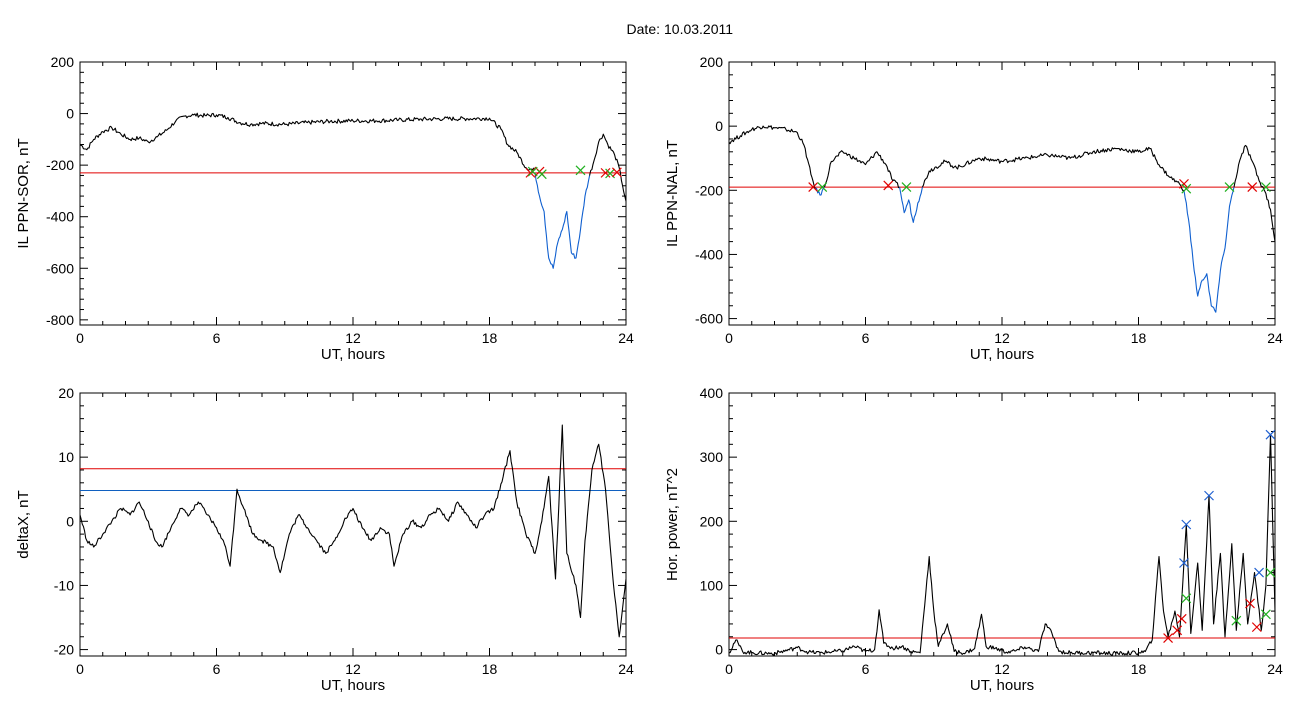 Image resolution: width=1300 pixels, height=705 pixels. What do you see at coordinates (23, 193) in the screenshot?
I see `y-axis-label: IL PPN-SOR, nT` at bounding box center [23, 193].